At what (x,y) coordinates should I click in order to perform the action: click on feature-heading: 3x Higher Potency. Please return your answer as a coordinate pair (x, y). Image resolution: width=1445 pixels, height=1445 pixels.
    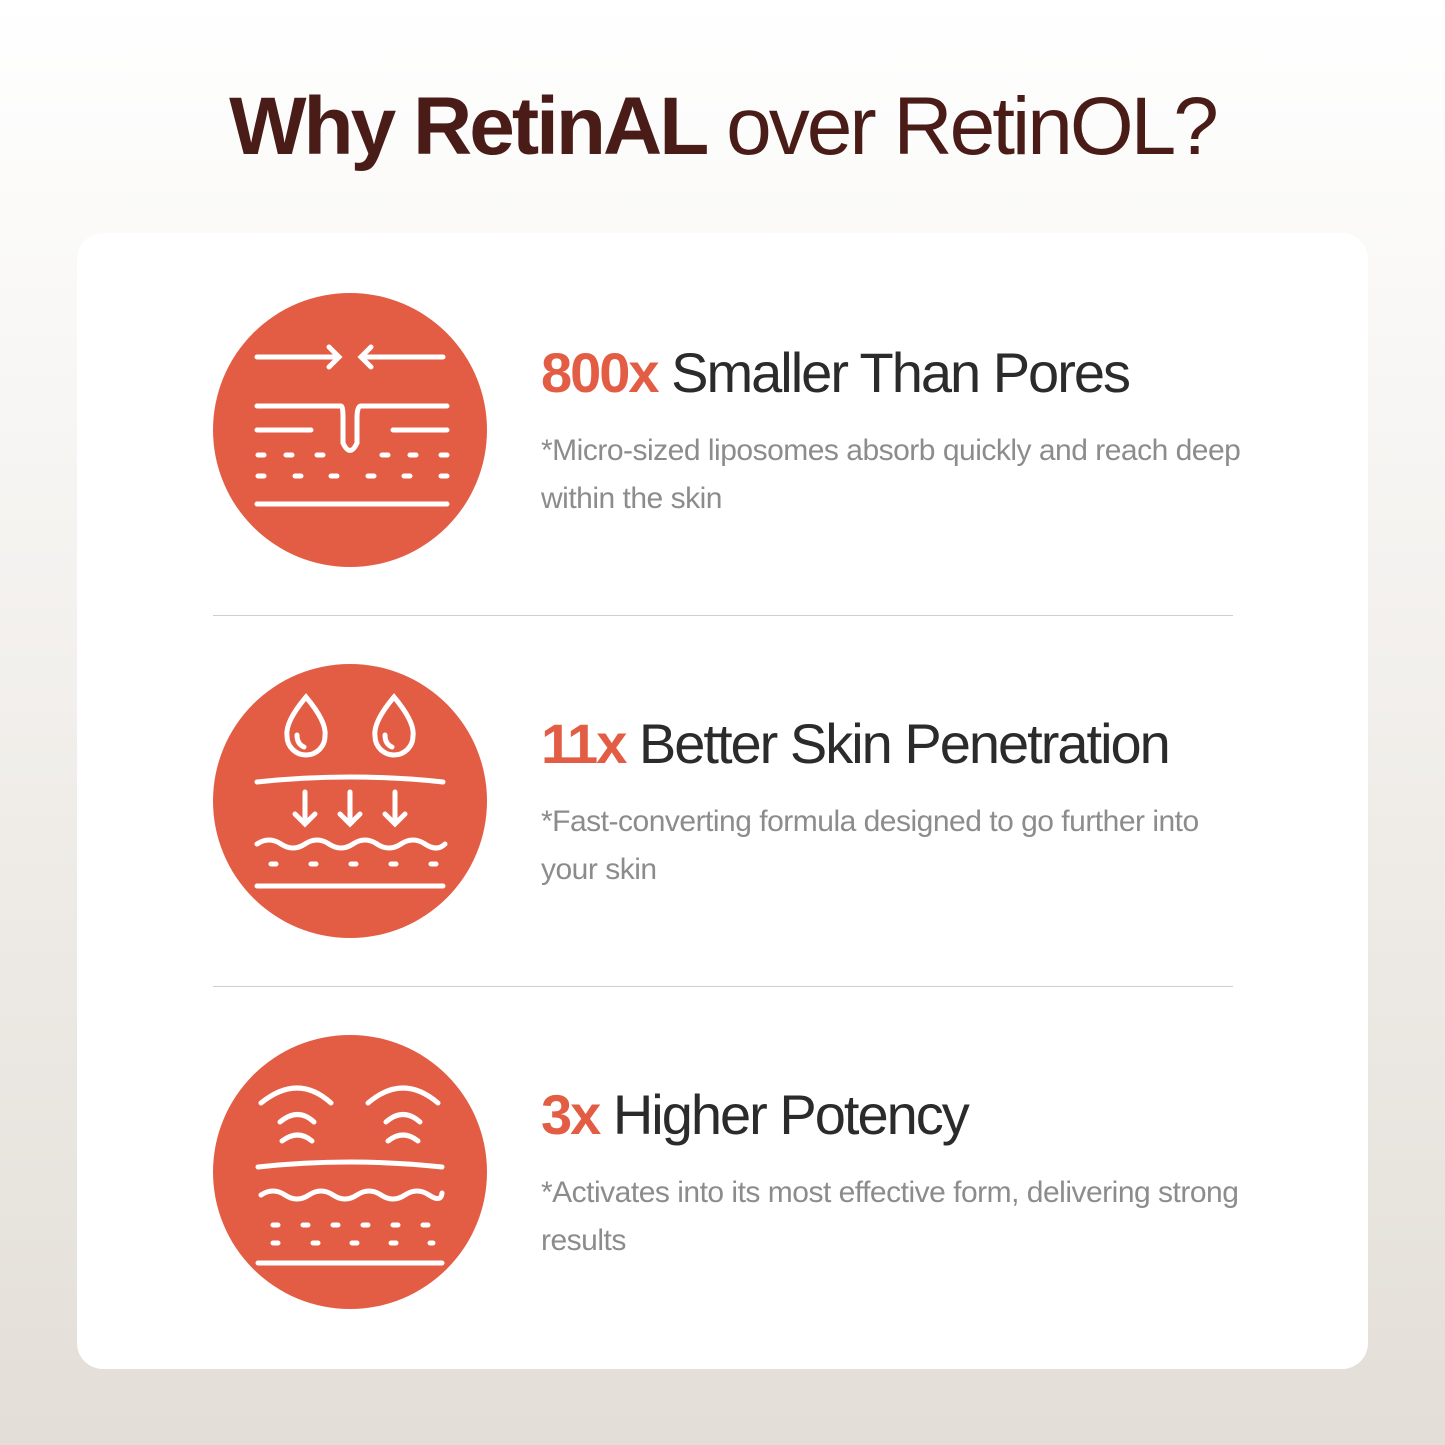
    Looking at the image, I should click on (891, 1115).